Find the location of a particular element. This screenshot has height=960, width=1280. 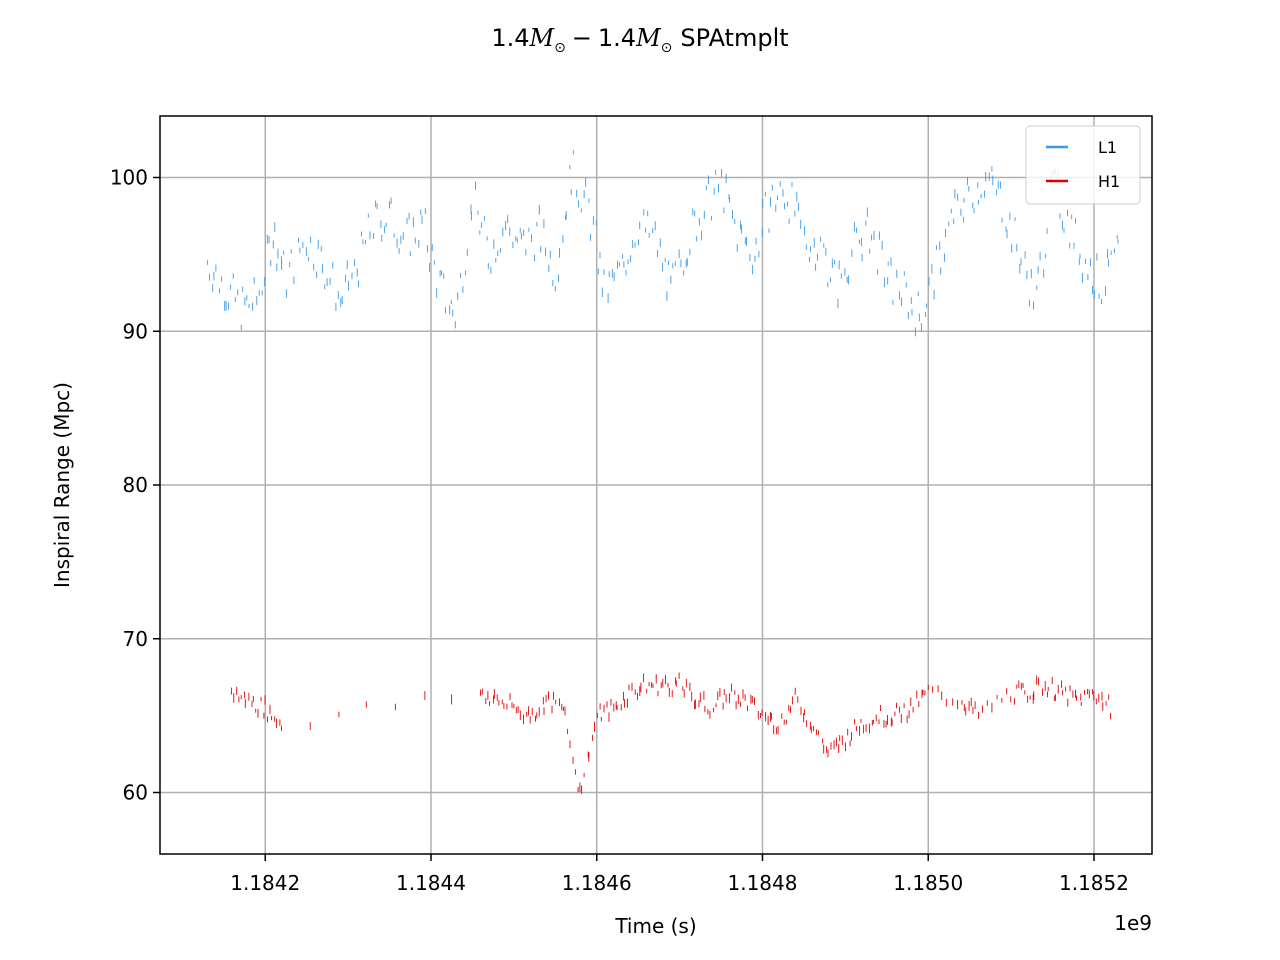

y-tick-label: 80 is located at coordinates (135, 485).